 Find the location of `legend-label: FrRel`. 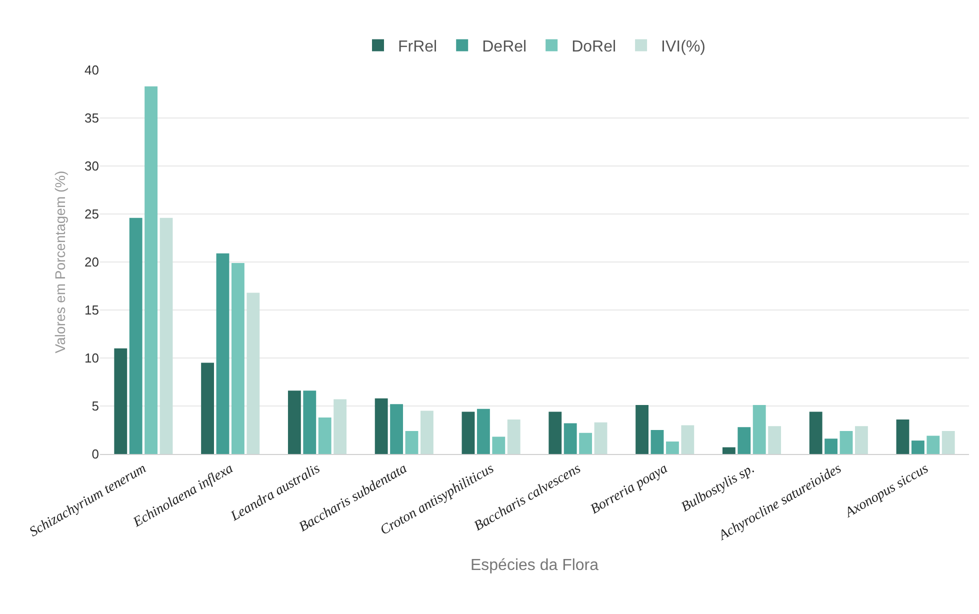

legend-label: FrRel is located at coordinates (418, 47).